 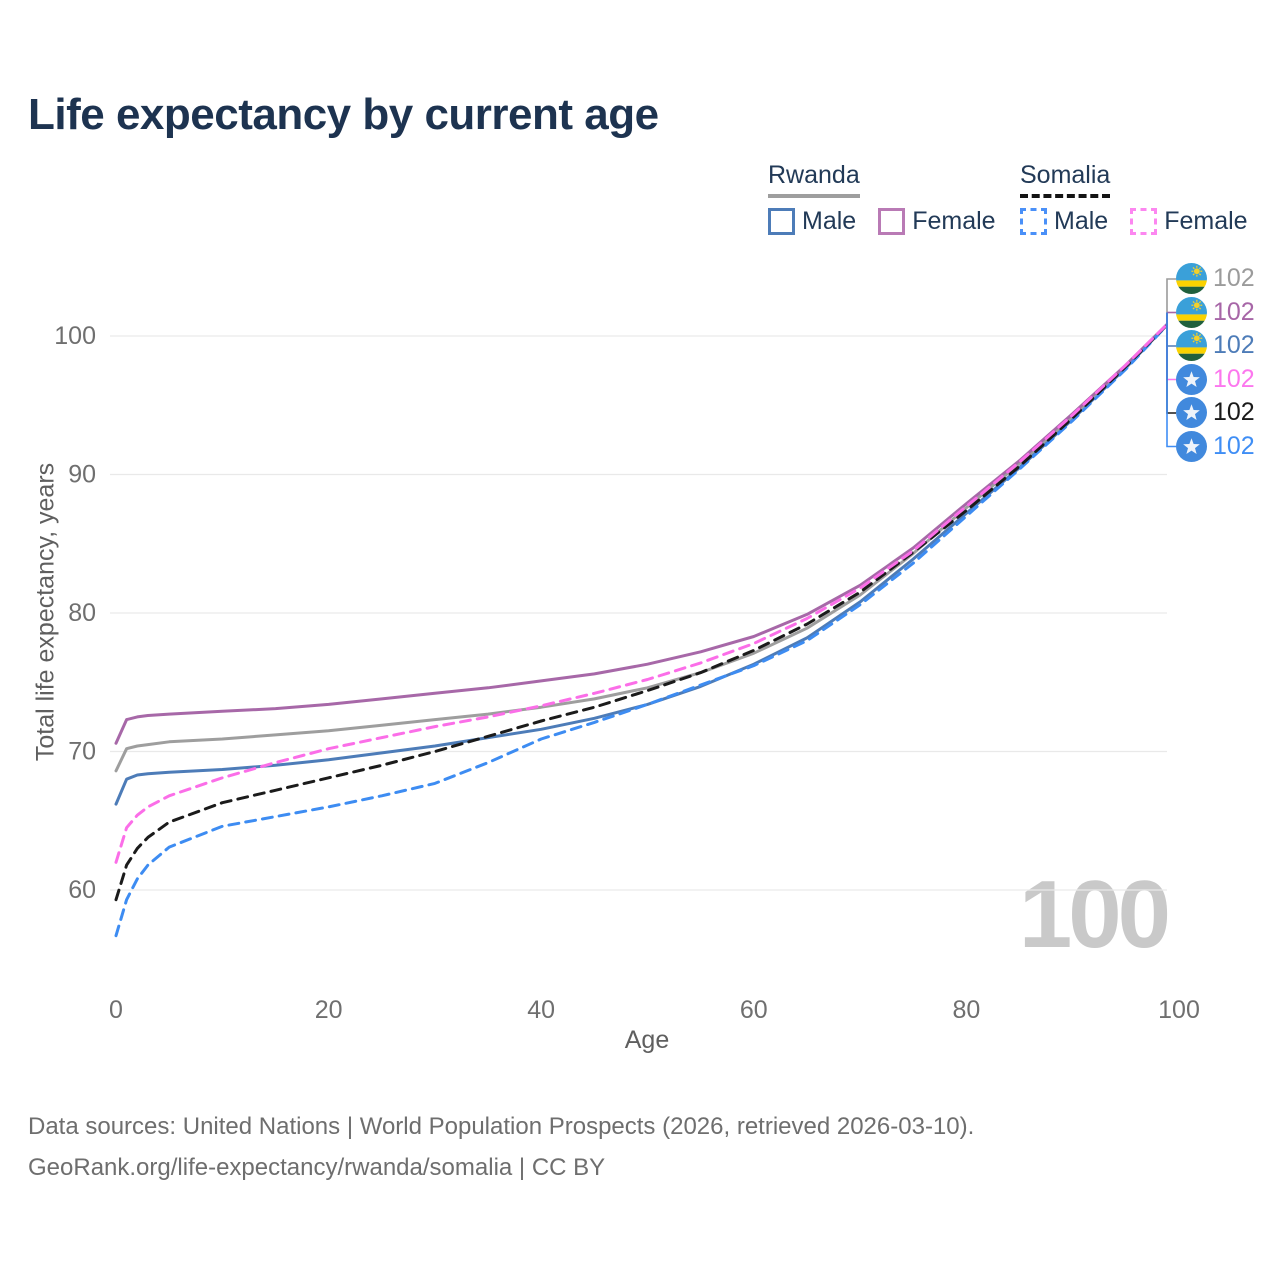 What do you see at coordinates (647, 1040) in the screenshot?
I see `x-axis-title: Age` at bounding box center [647, 1040].